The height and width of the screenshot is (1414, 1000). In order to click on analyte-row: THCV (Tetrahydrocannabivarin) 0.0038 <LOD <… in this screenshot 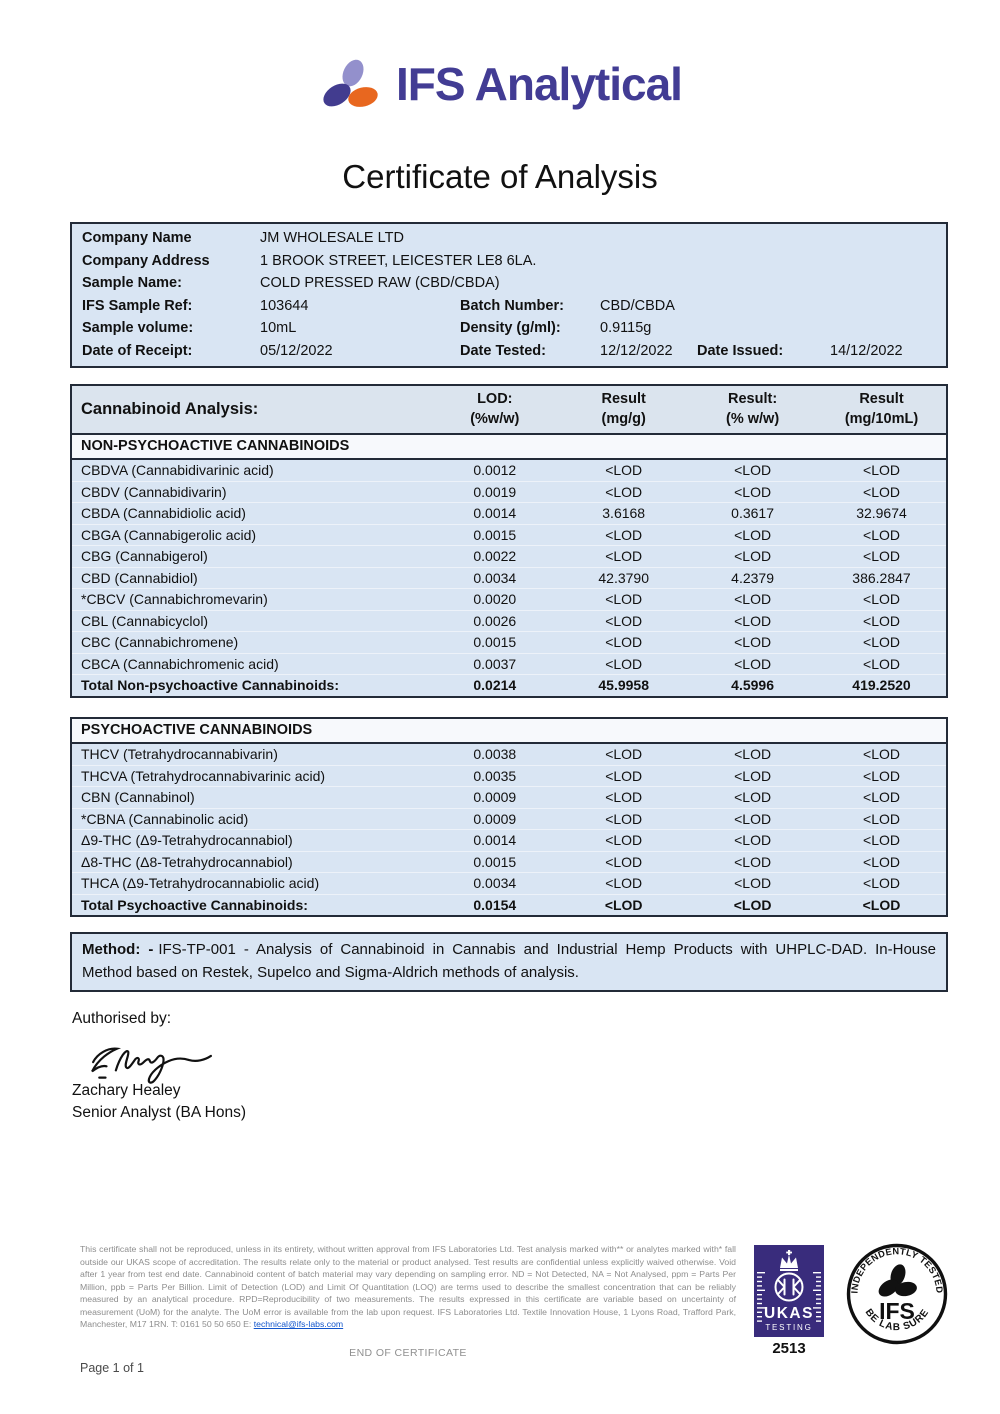, I will do `click(509, 755)`.